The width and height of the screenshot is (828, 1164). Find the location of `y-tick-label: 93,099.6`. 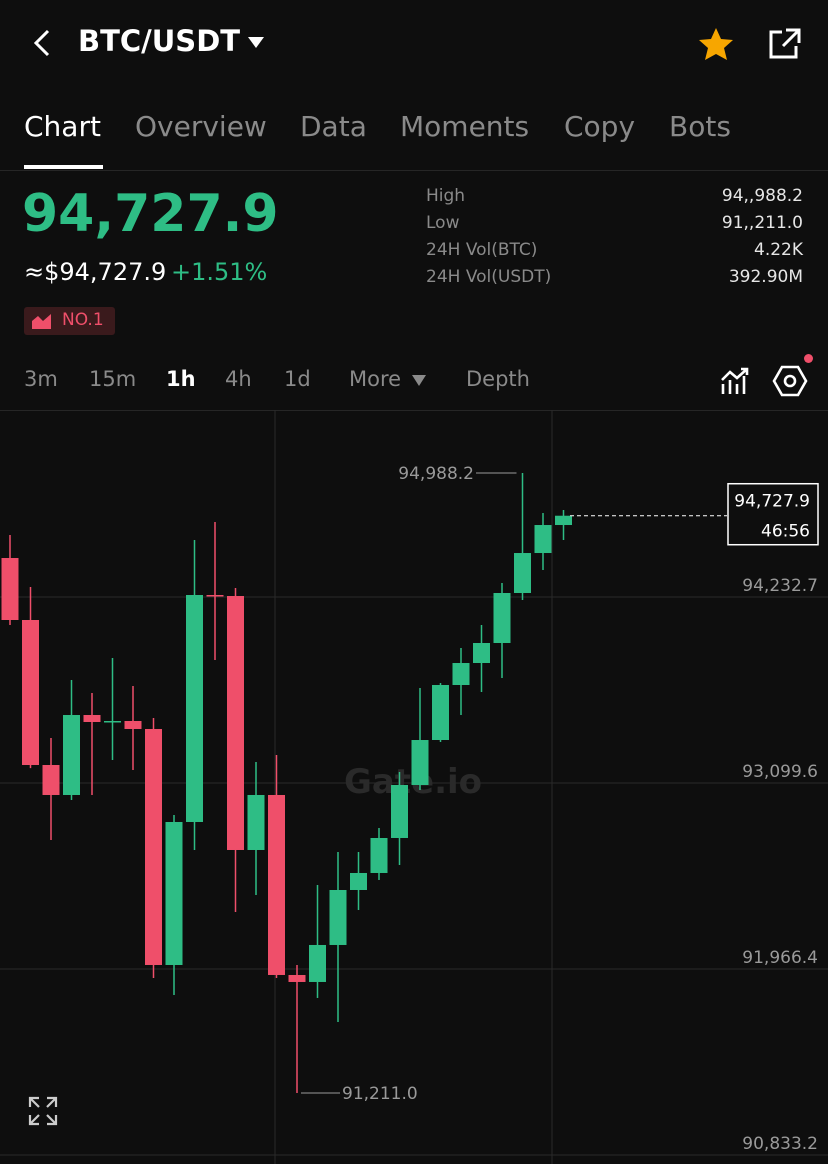

y-tick-label: 93,099.6 is located at coordinates (780, 772).